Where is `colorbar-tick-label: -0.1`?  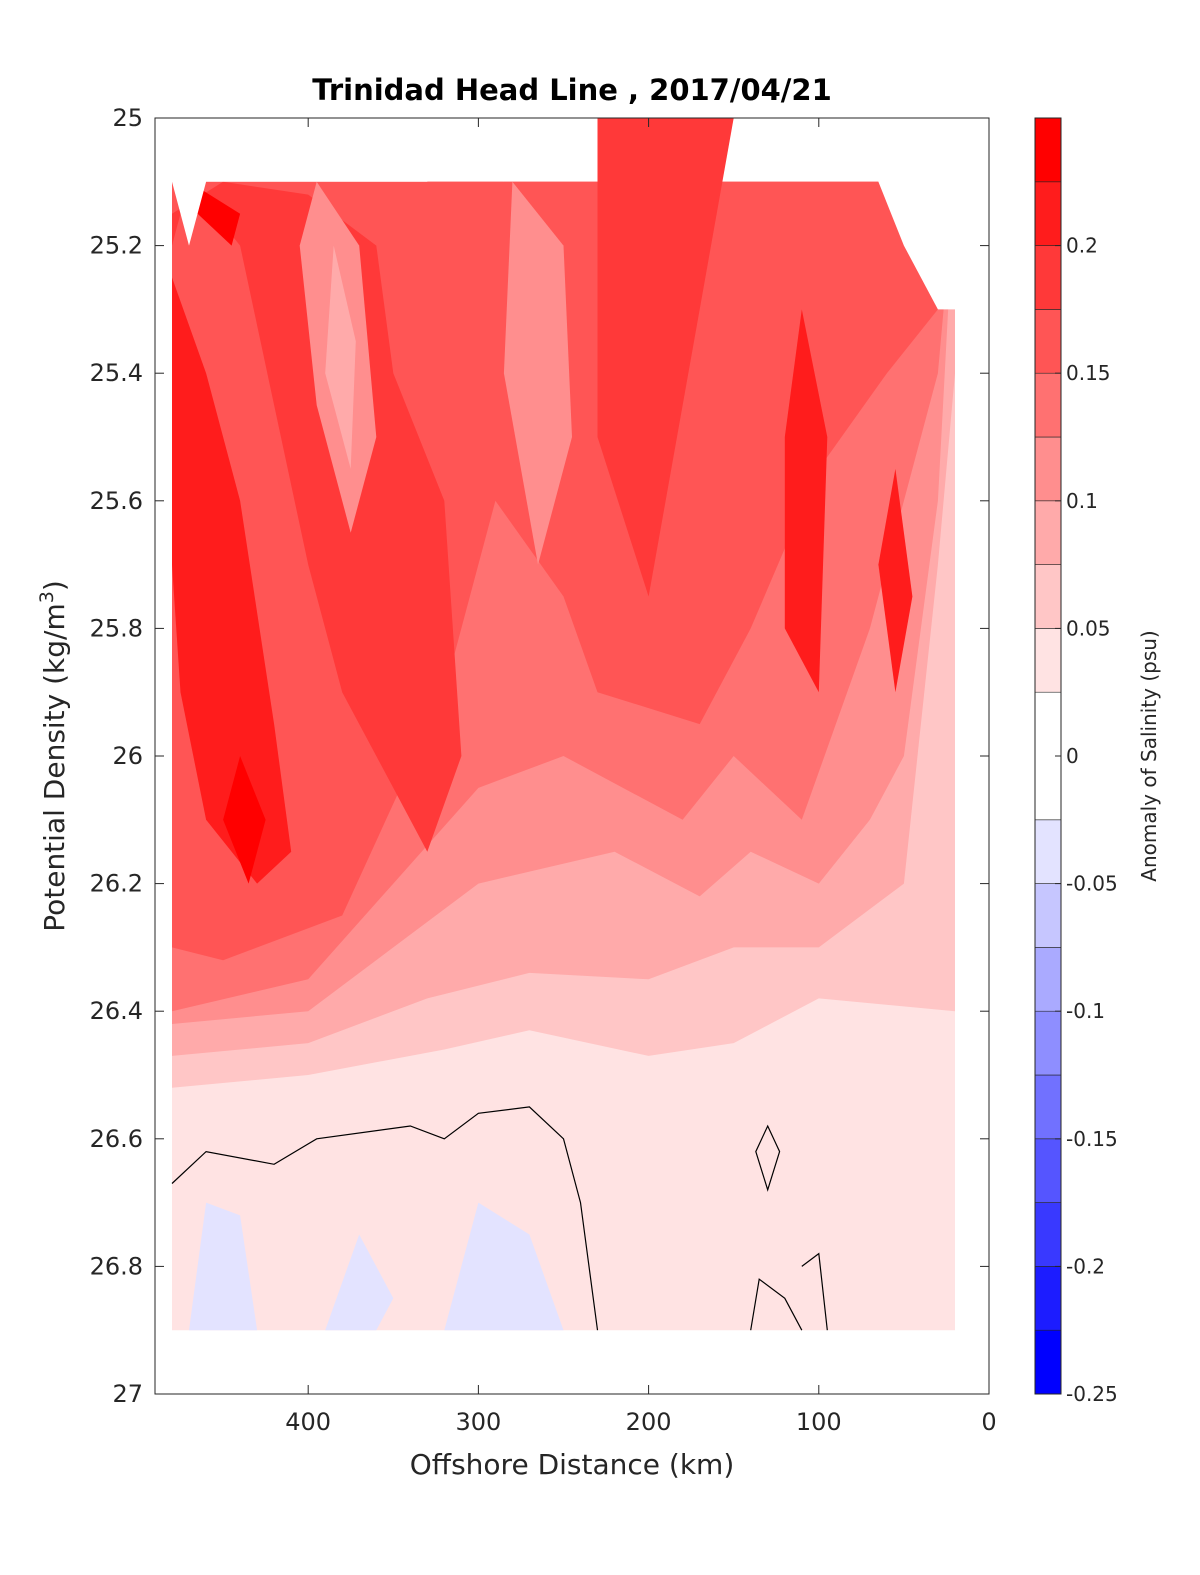
colorbar-tick-label: -0.1 is located at coordinates (1085, 1011).